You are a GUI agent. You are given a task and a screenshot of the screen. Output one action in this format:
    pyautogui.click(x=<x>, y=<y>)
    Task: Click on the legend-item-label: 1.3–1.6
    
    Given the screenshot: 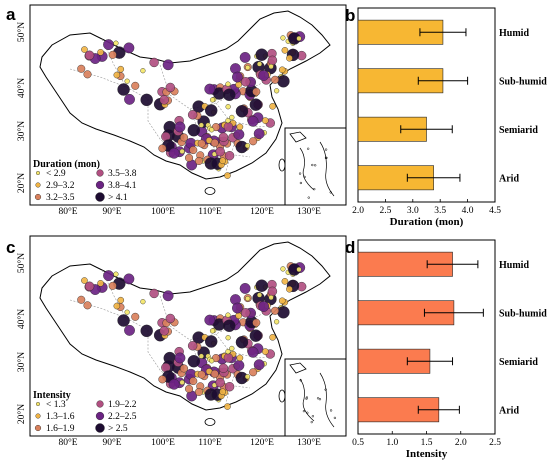 What is the action you would take?
    pyautogui.click(x=60, y=417)
    